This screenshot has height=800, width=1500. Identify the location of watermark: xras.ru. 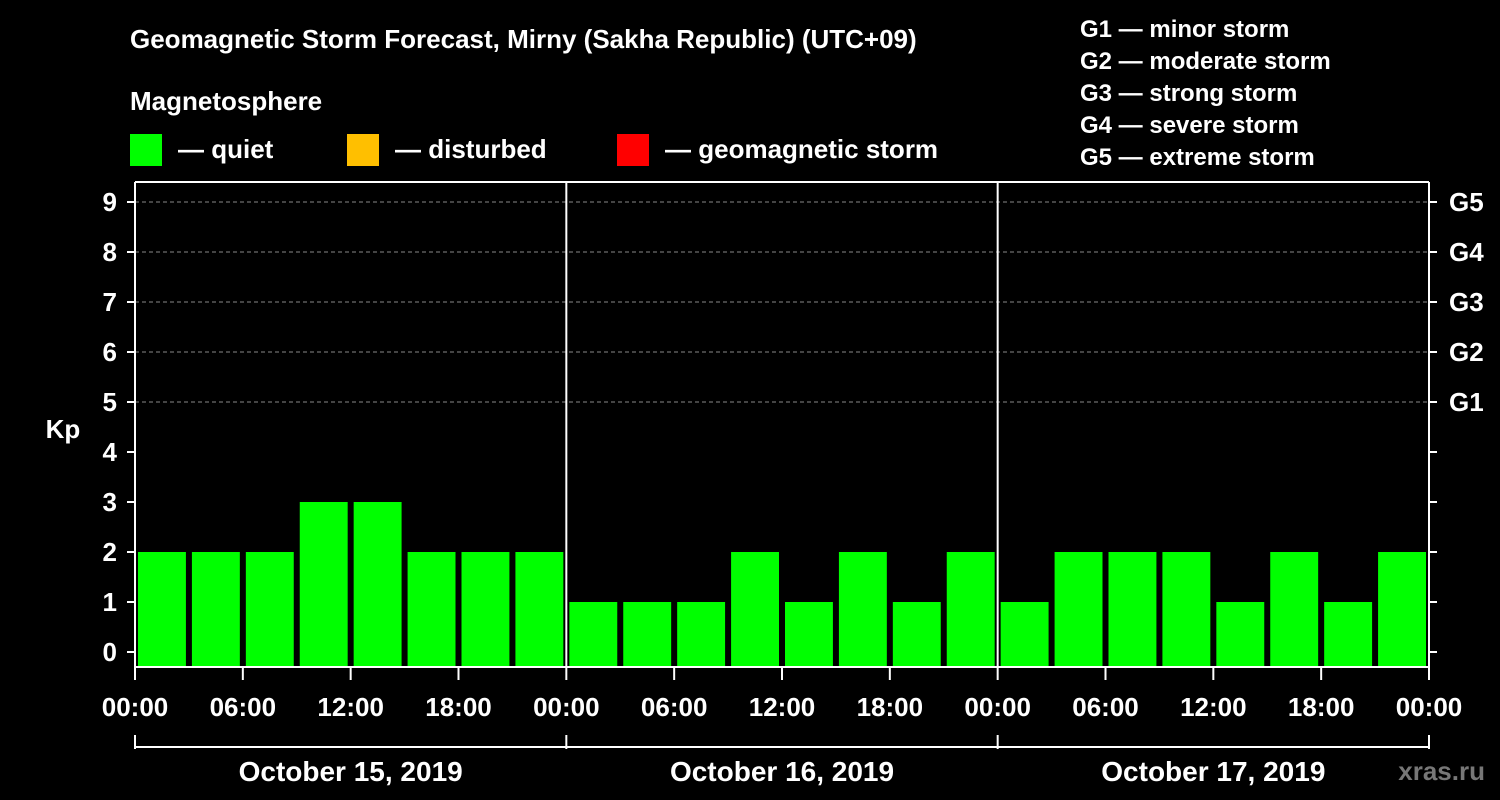
(1441, 771).